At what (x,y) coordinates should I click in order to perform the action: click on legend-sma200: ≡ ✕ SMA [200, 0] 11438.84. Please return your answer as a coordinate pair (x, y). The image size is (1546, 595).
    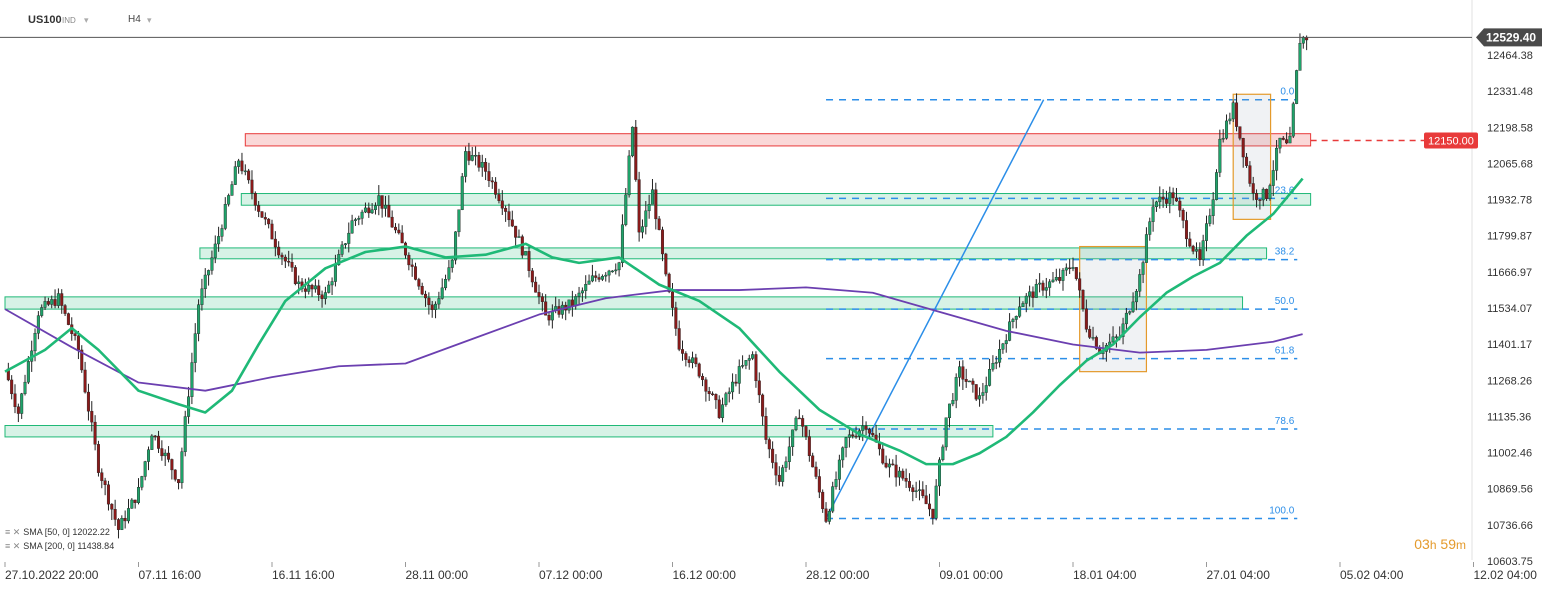
    Looking at the image, I should click on (59, 546).